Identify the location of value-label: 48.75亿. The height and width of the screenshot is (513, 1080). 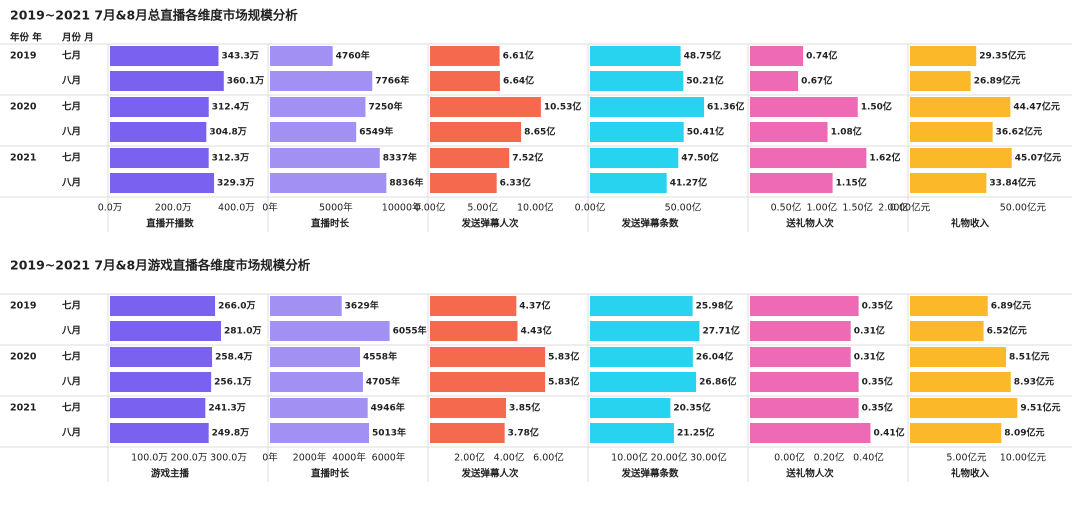
(702, 56).